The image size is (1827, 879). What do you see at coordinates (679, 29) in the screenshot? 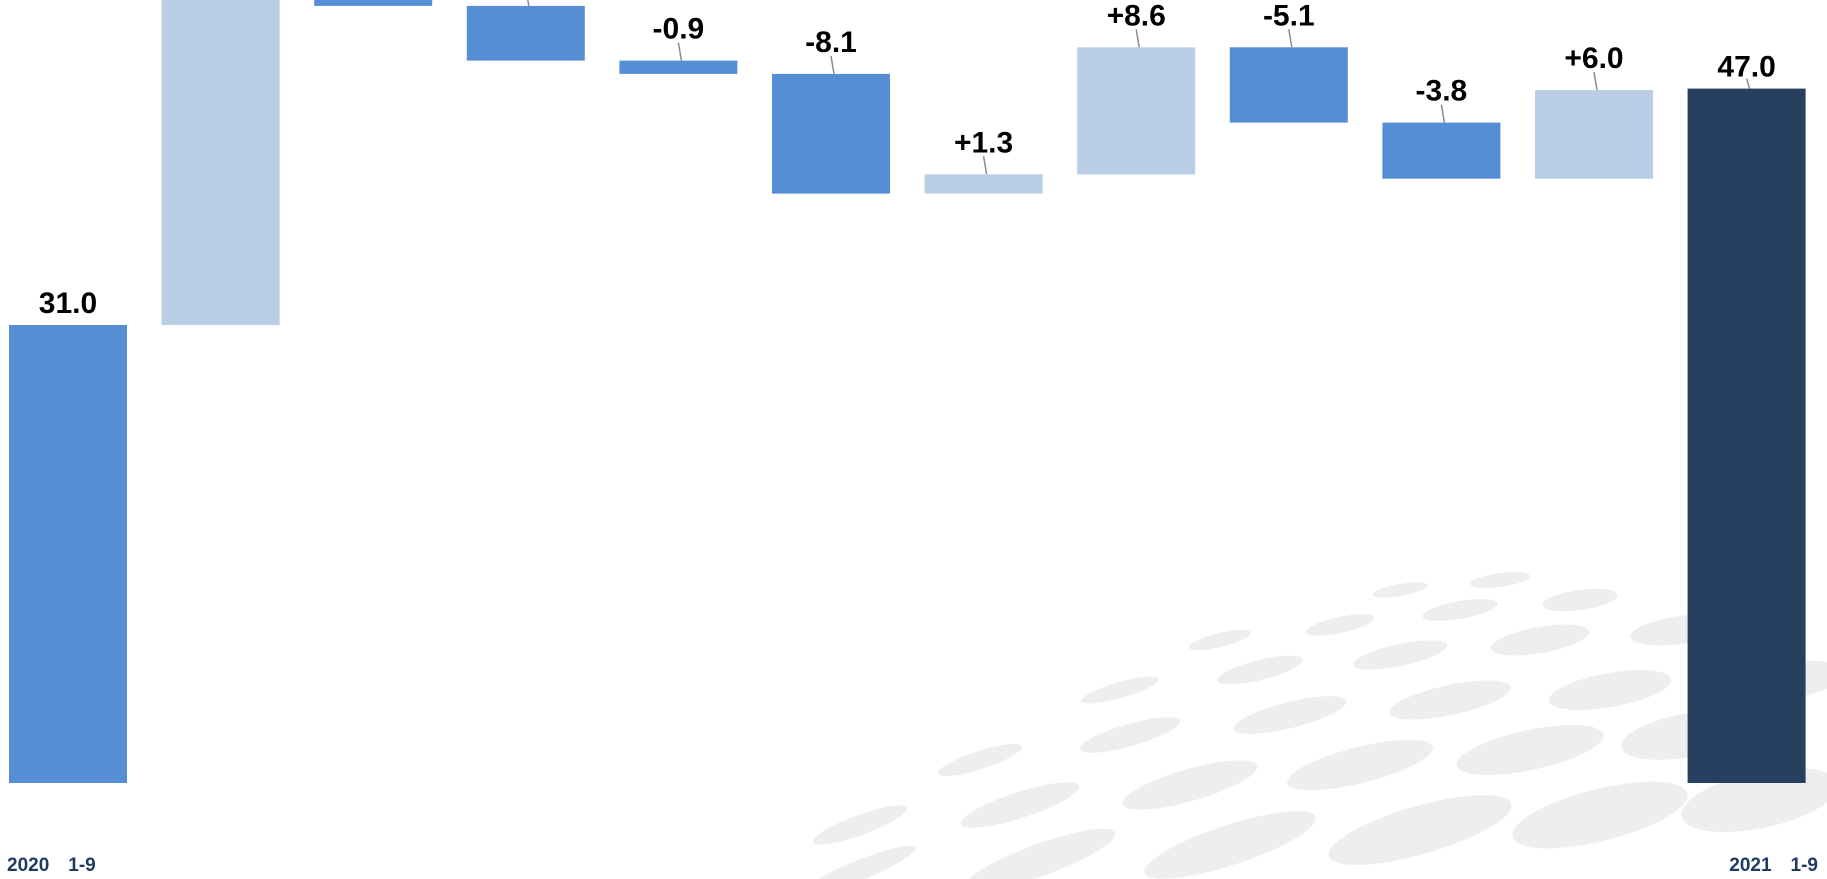
I see `data-label-4: -0.9` at bounding box center [679, 29].